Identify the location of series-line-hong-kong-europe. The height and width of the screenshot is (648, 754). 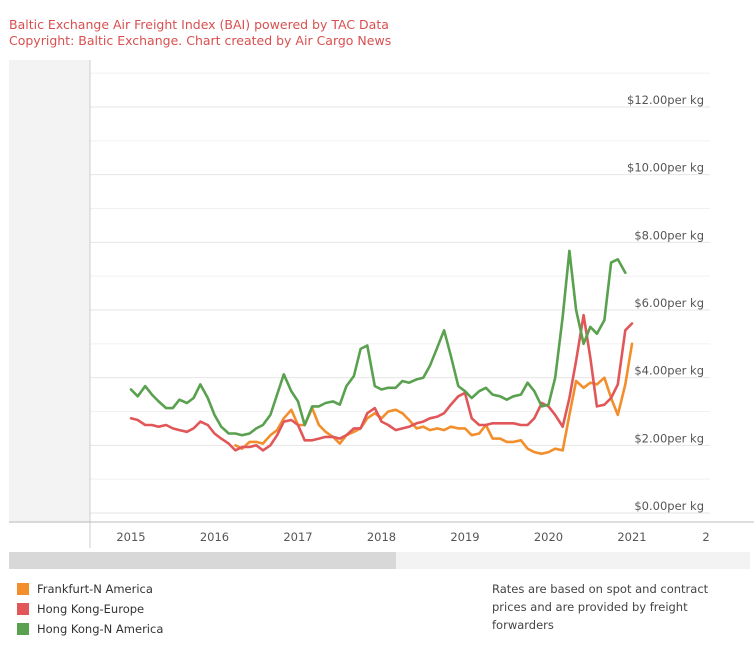
(381, 382).